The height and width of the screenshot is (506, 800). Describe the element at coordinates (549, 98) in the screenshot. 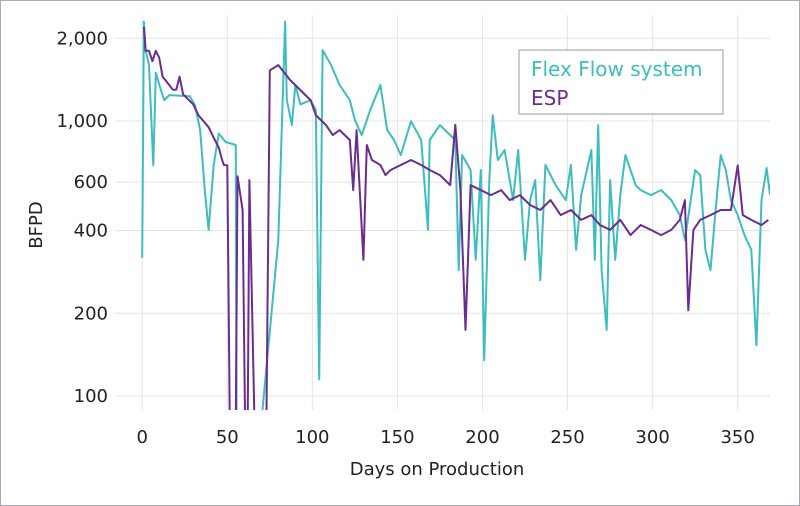

I see `legend-entry-esp: ESP` at that location.